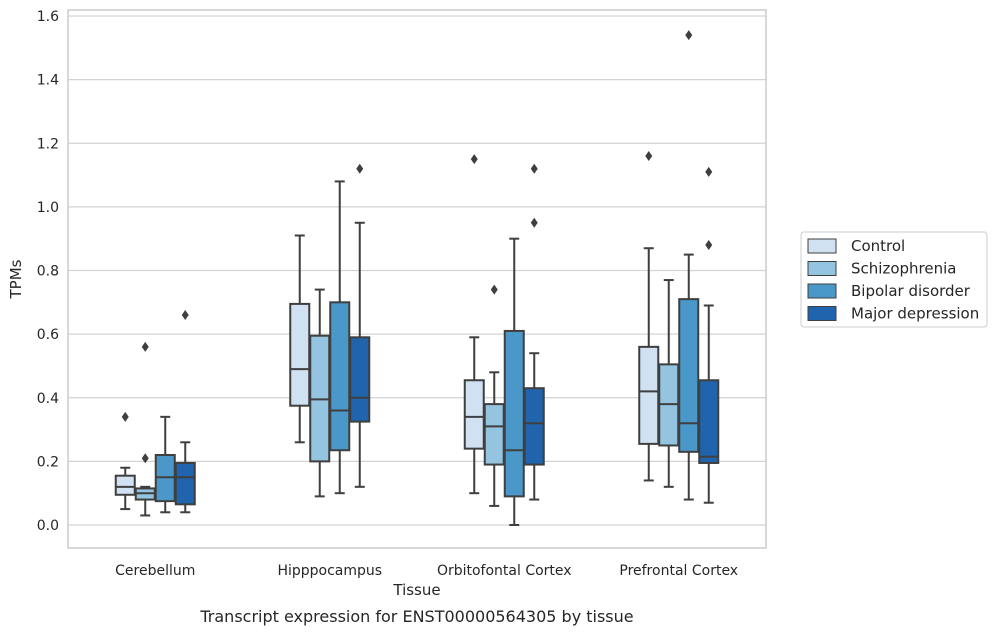 The height and width of the screenshot is (635, 997). I want to click on y-tick-label: 1.6, so click(48, 17).